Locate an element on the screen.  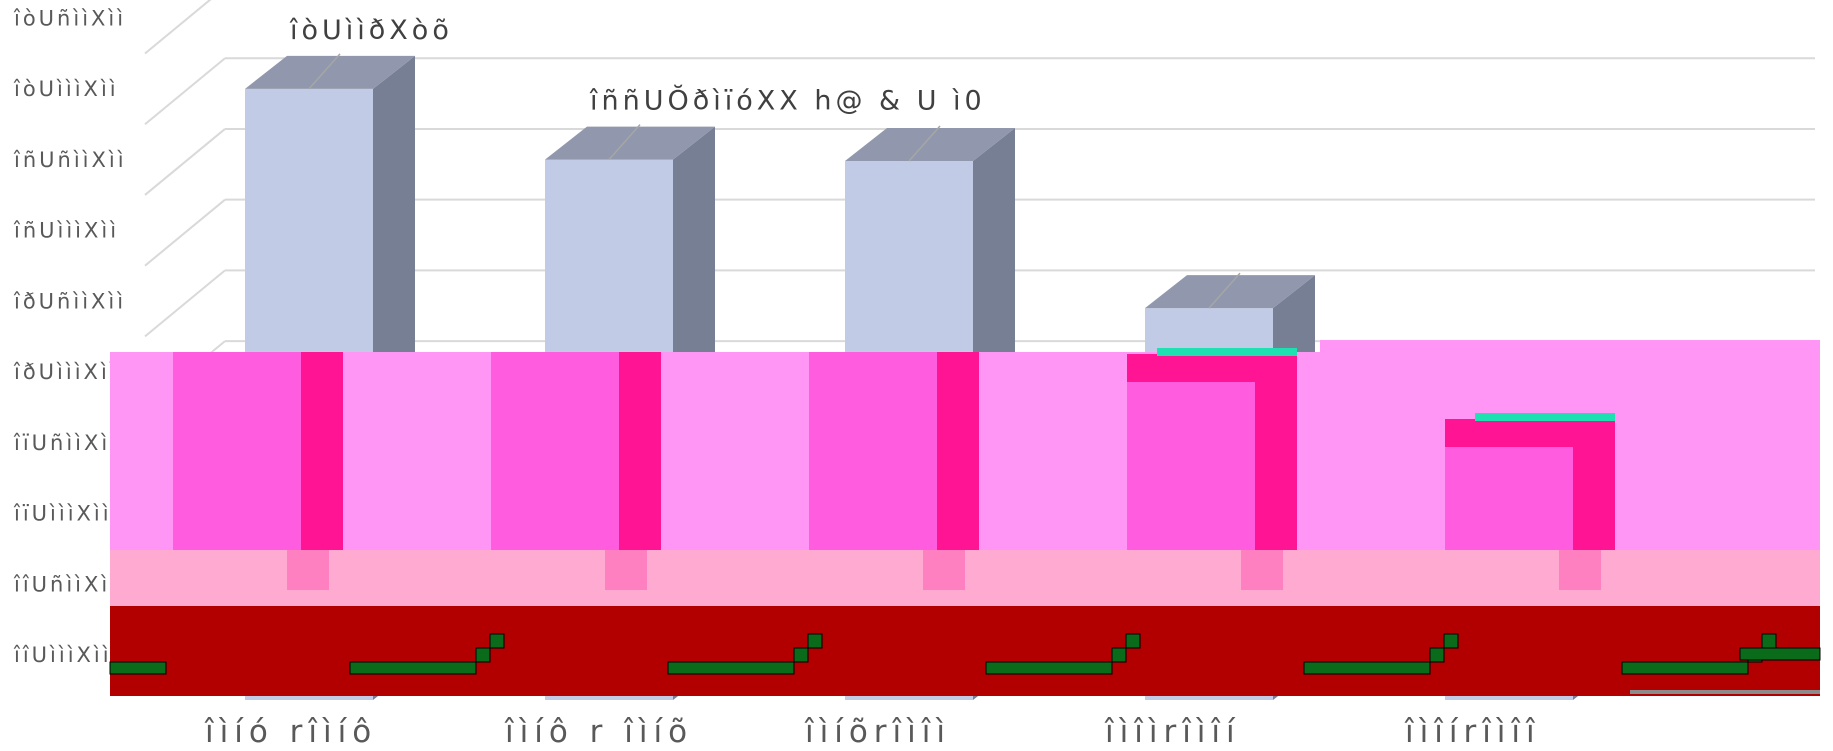
x-tick-label: îìíó rîìíô is located at coordinates (290, 732).